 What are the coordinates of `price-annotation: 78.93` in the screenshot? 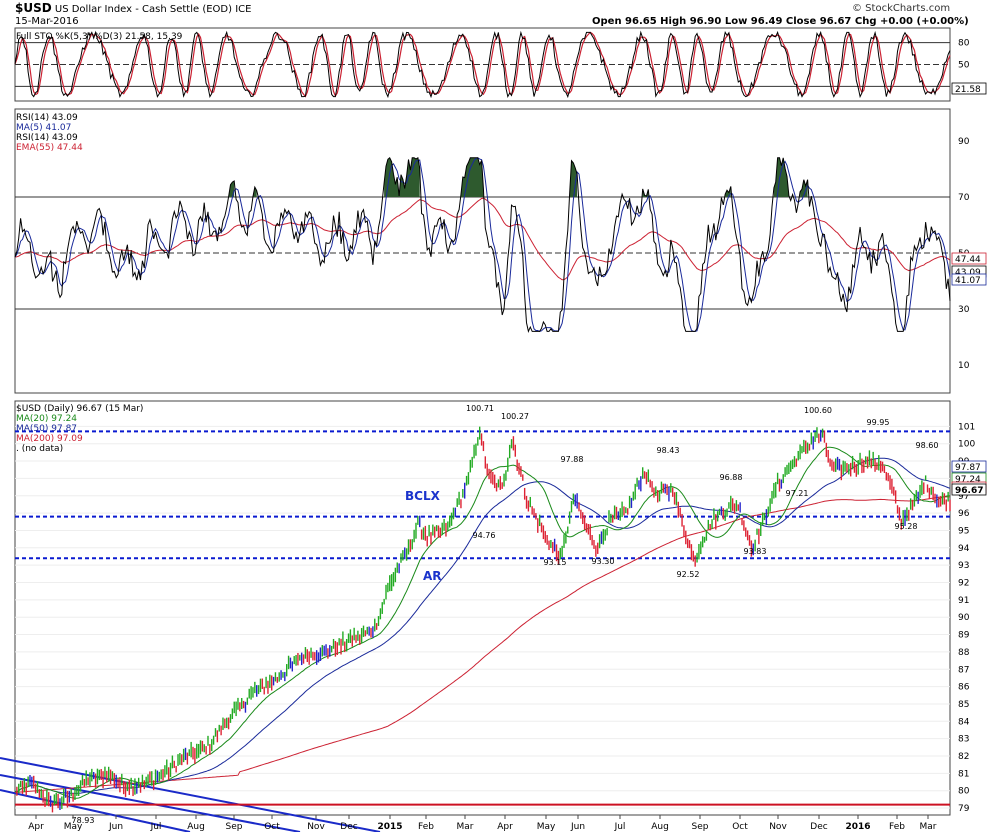 It's located at (83, 820).